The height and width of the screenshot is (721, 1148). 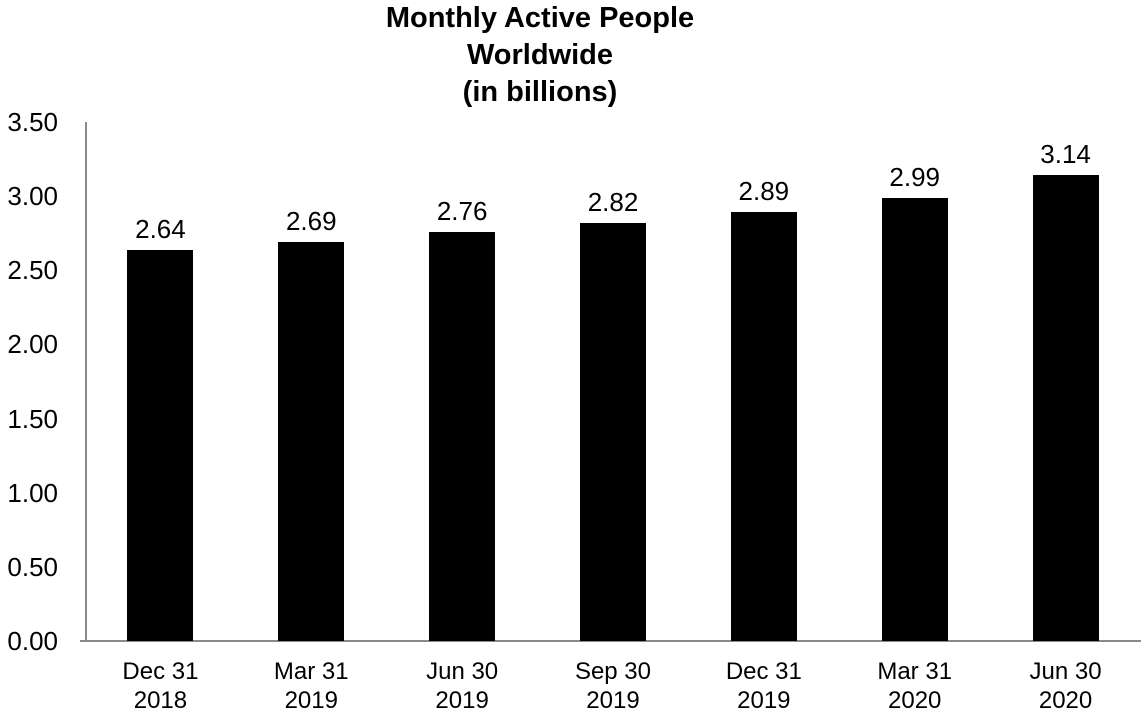 I want to click on x-category-label-line-2: 2018, so click(x=160, y=700).